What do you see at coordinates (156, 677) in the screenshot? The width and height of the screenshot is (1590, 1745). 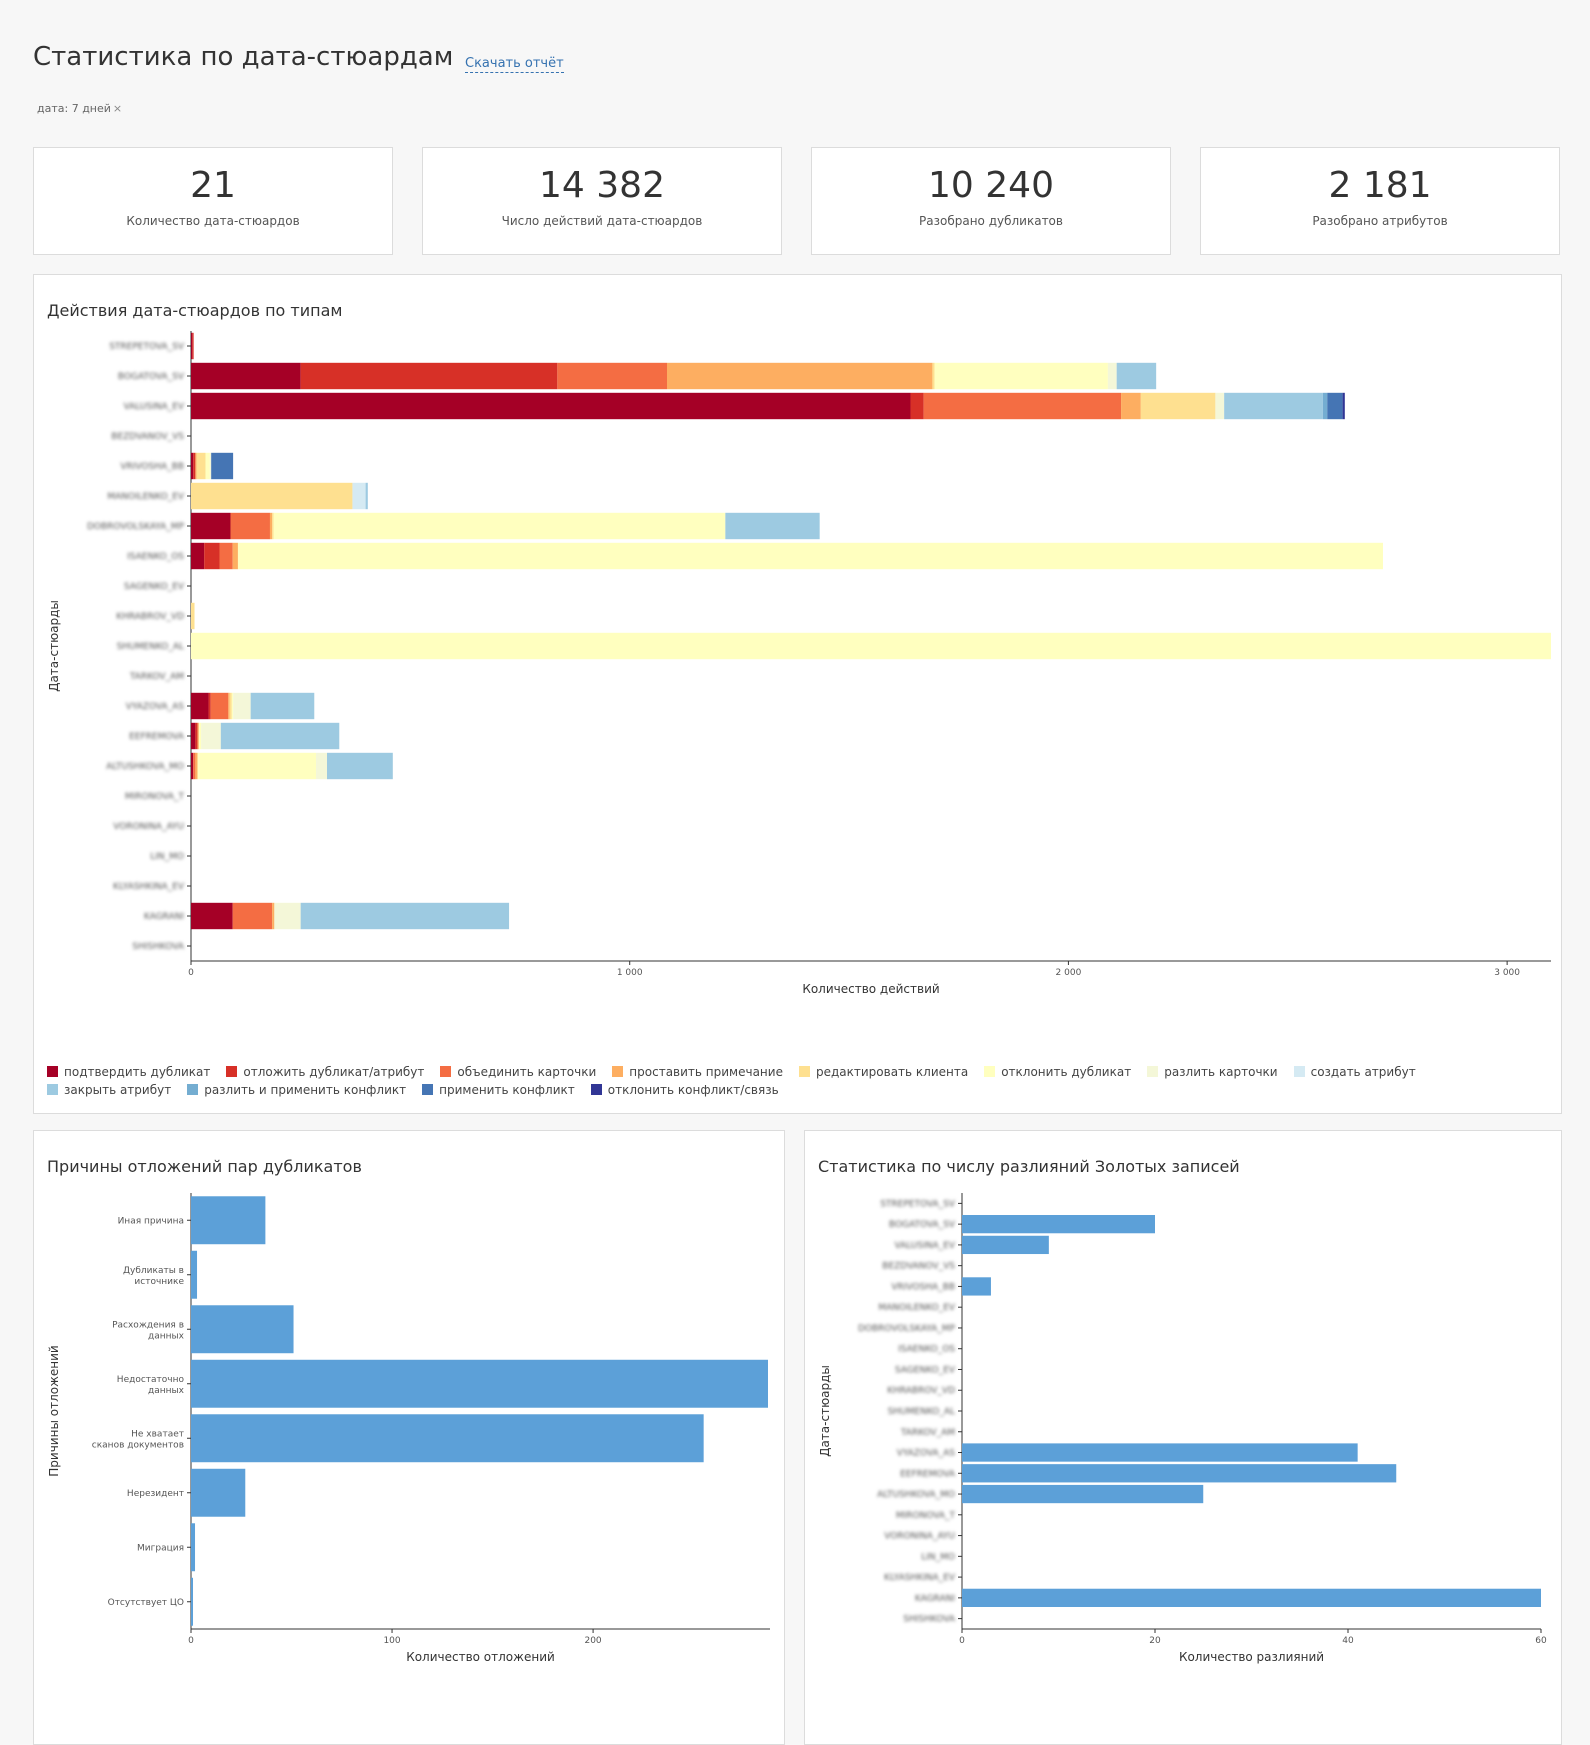 I see `y-tick-label: TARKOV_AM` at bounding box center [156, 677].